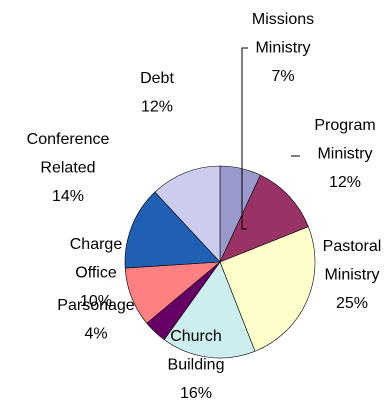 The image size is (391, 406). Describe the element at coordinates (352, 303) in the screenshot. I see `slice-percent-label: 25%` at that location.